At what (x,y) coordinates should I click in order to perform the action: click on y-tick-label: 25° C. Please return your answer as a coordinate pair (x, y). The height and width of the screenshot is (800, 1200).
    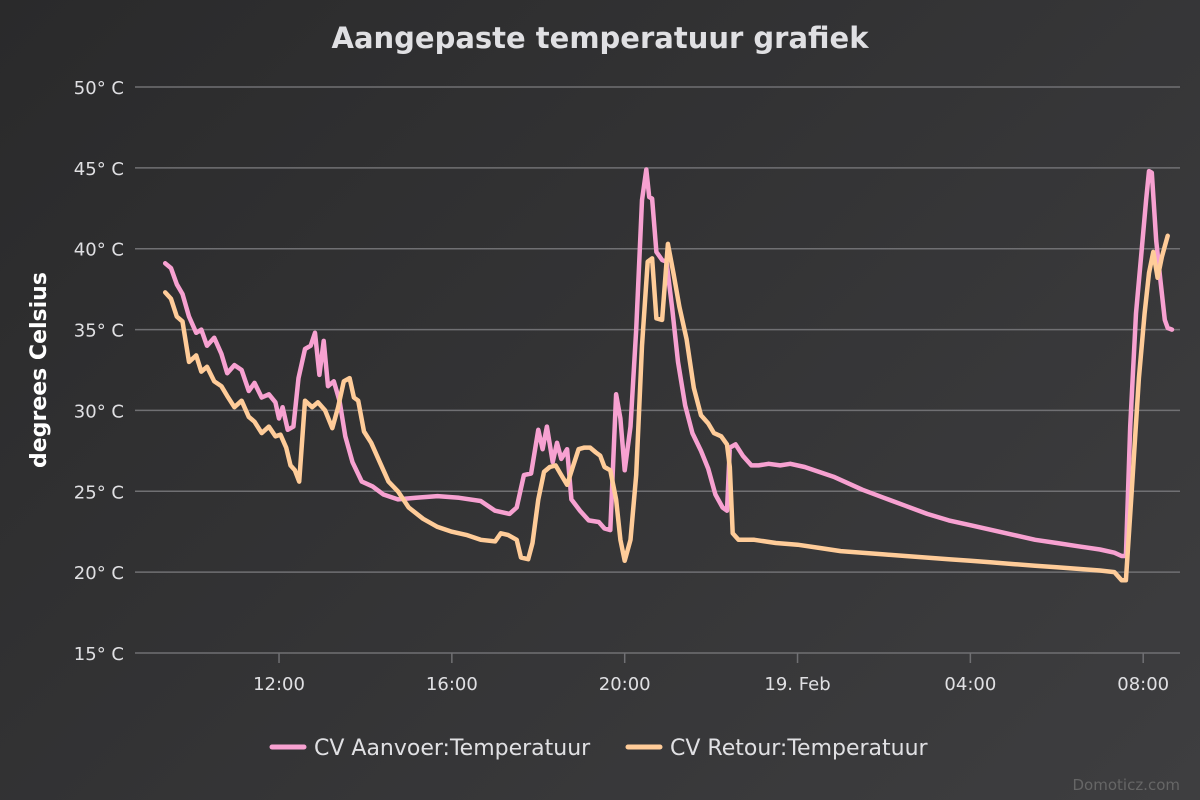
    Looking at the image, I should click on (99, 492).